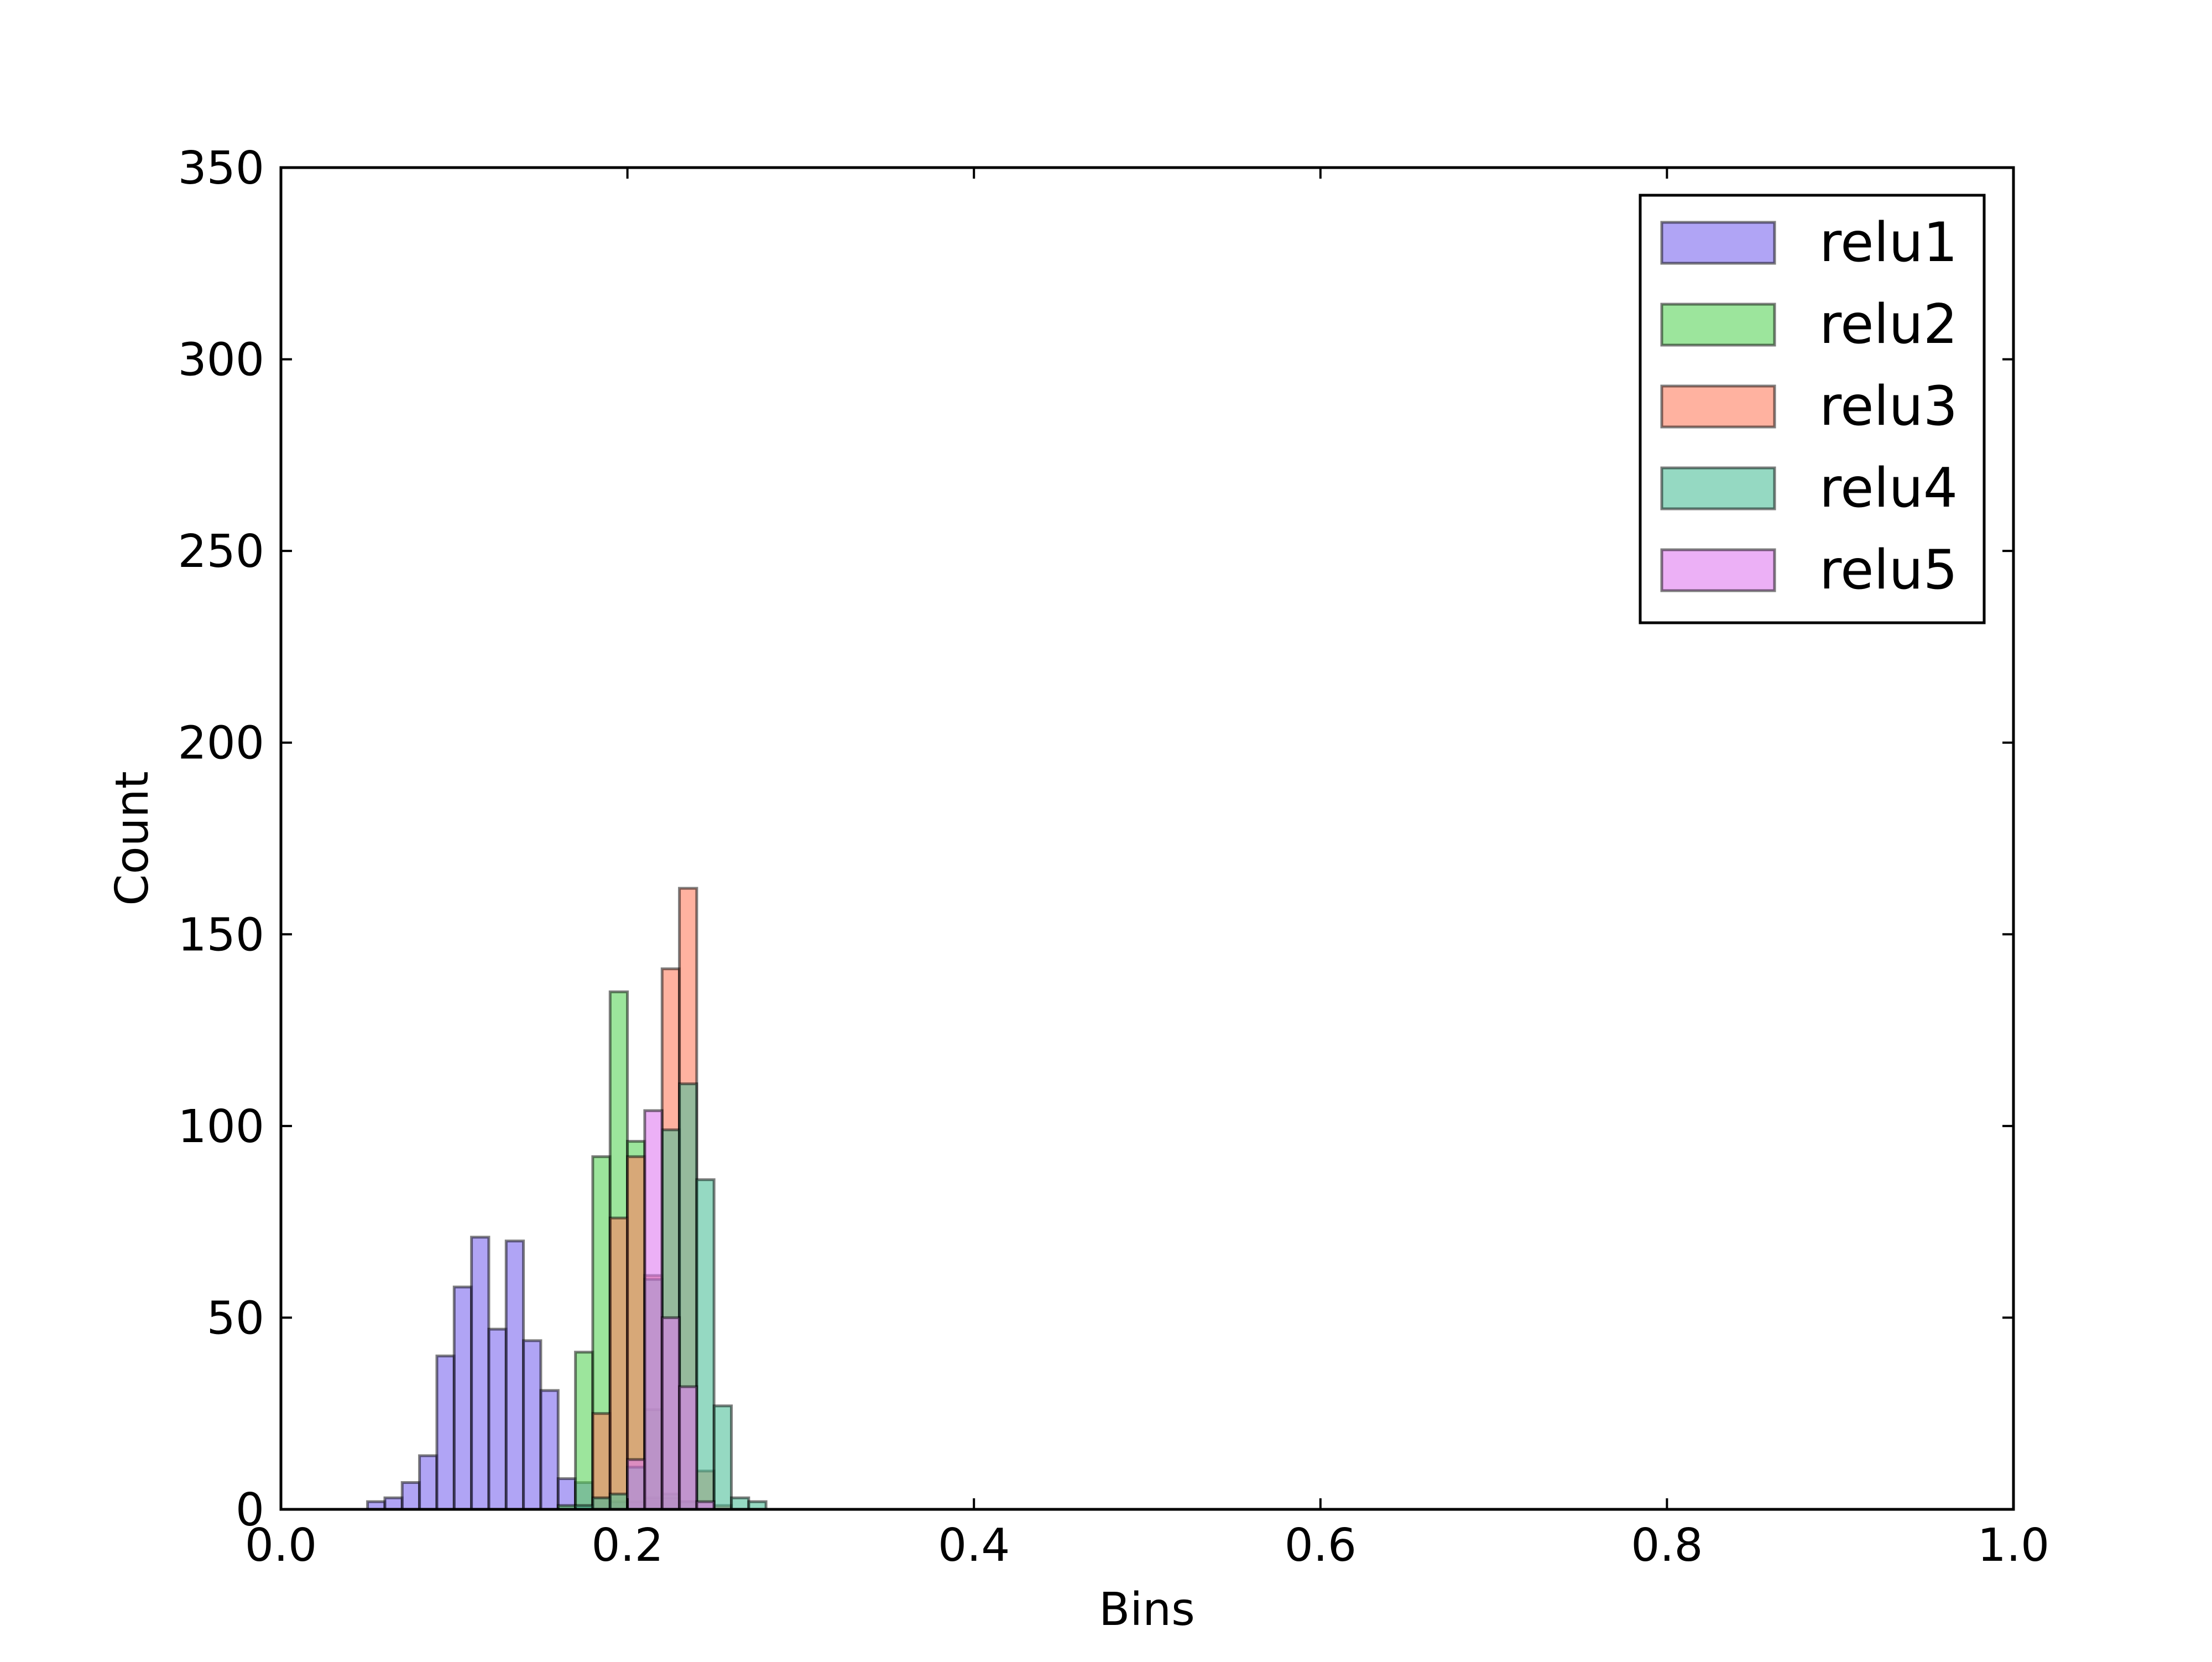 This screenshot has width=2212, height=1662. What do you see at coordinates (1889, 242) in the screenshot?
I see `legend-label-relu1: relu1` at bounding box center [1889, 242].